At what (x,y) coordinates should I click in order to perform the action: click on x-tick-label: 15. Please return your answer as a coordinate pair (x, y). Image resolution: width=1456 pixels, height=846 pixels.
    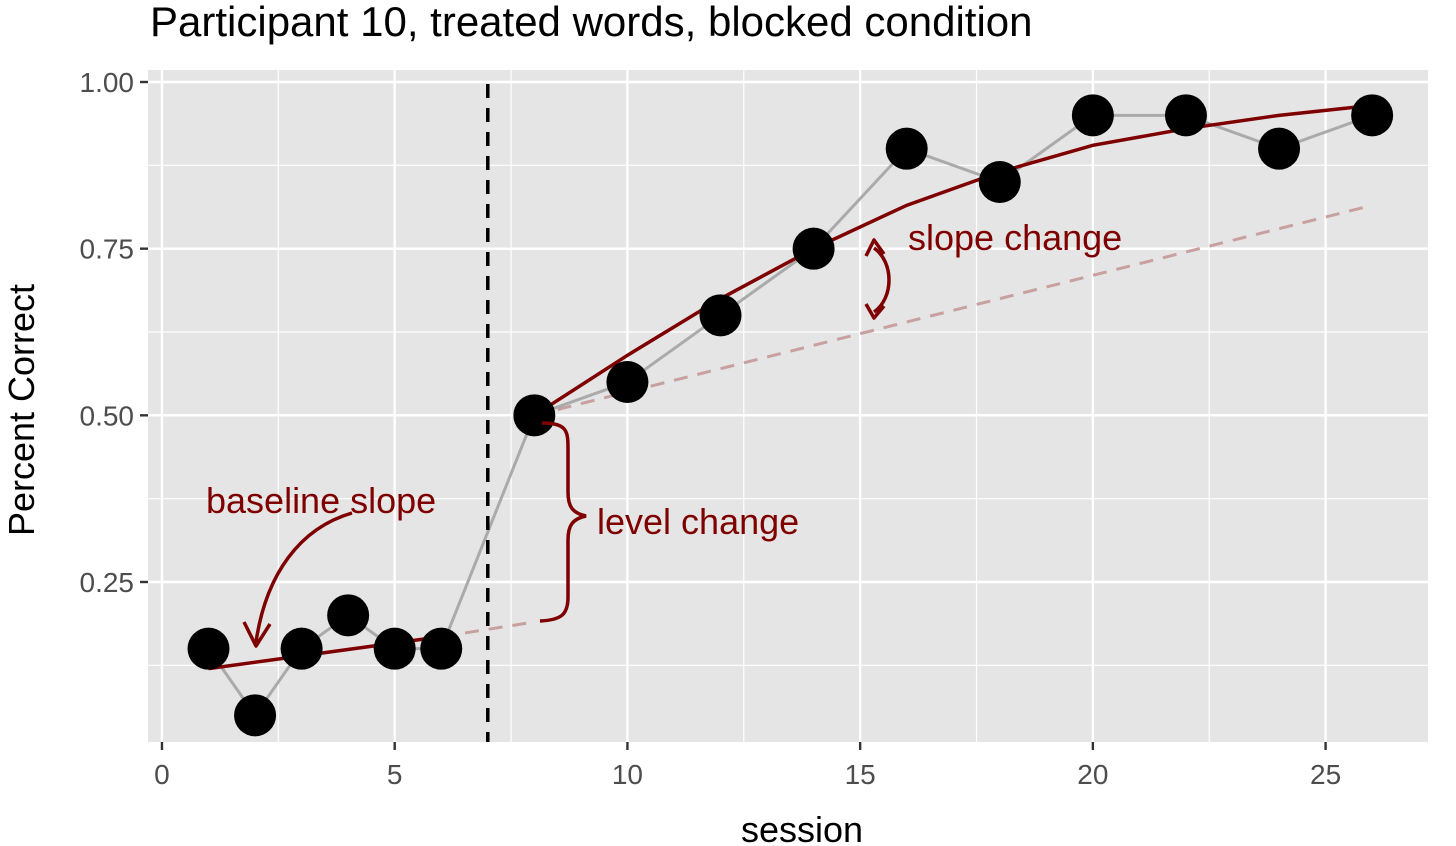
    Looking at the image, I should click on (860, 774).